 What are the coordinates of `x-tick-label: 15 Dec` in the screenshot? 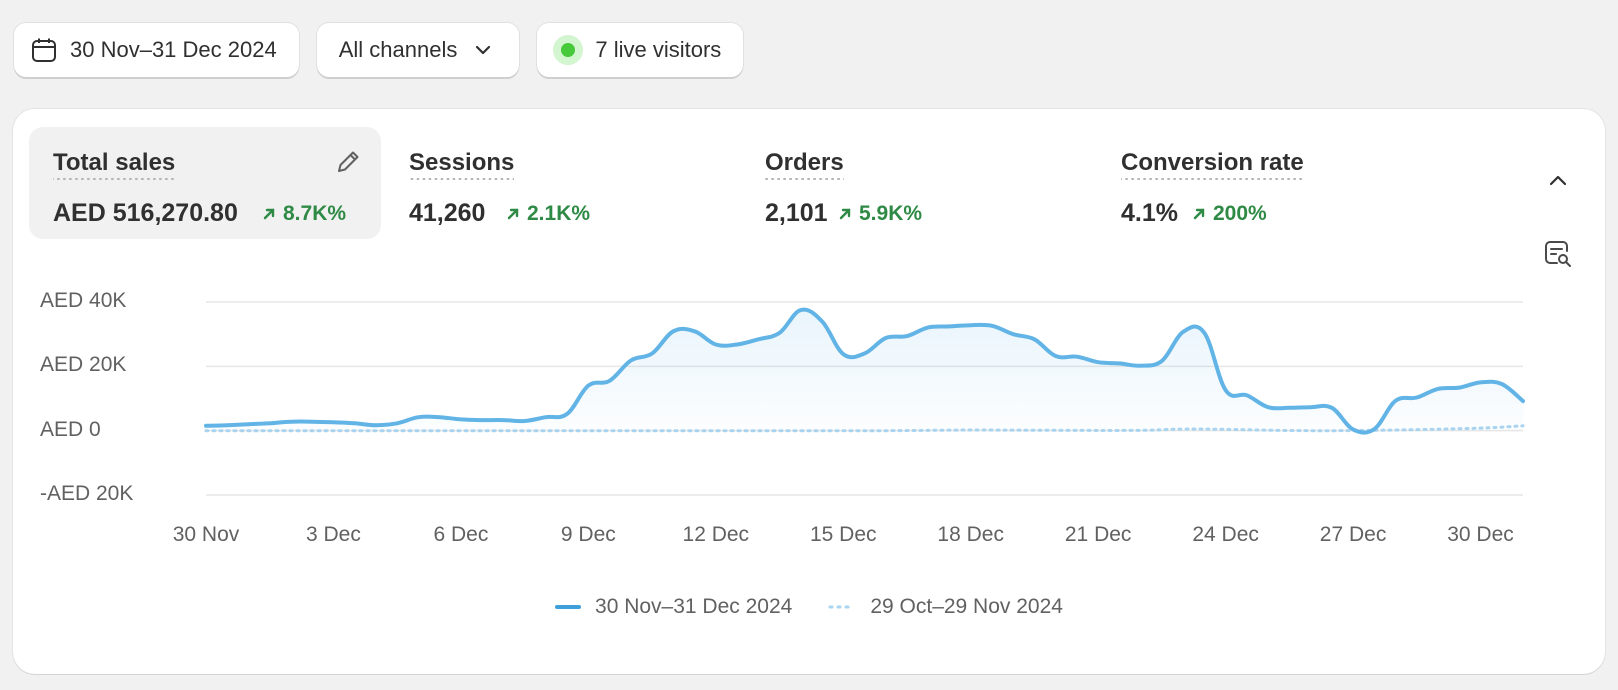 It's located at (843, 534).